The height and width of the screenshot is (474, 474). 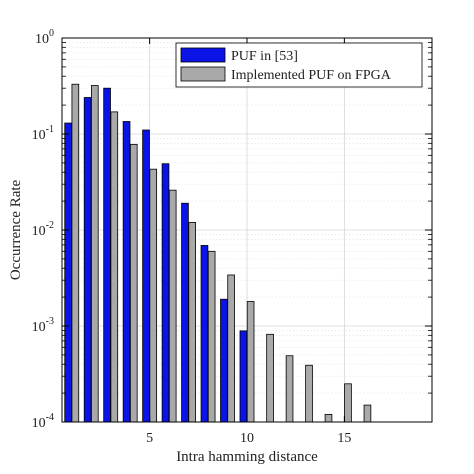 What do you see at coordinates (43, 133) in the screenshot?
I see `tick-label-y: 10⁻¹` at bounding box center [43, 133].